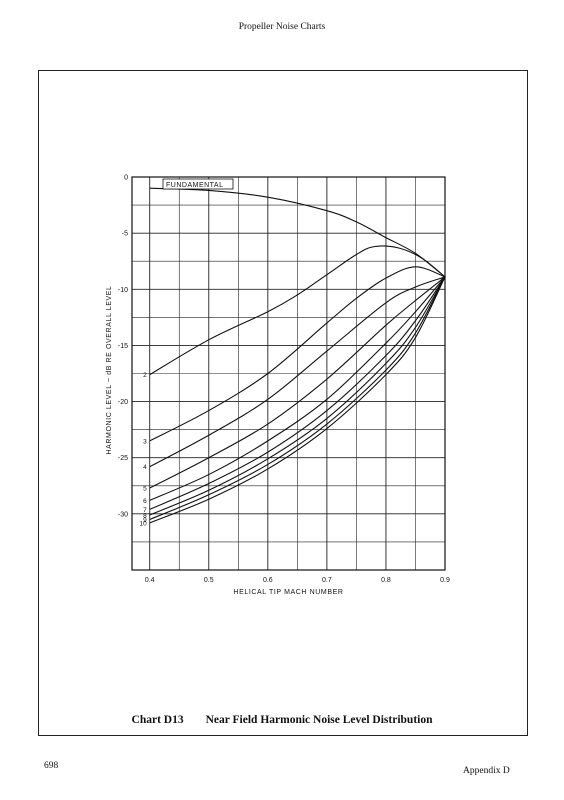 The height and width of the screenshot is (800, 564). What do you see at coordinates (145, 510) in the screenshot?
I see `series-label: 7` at bounding box center [145, 510].